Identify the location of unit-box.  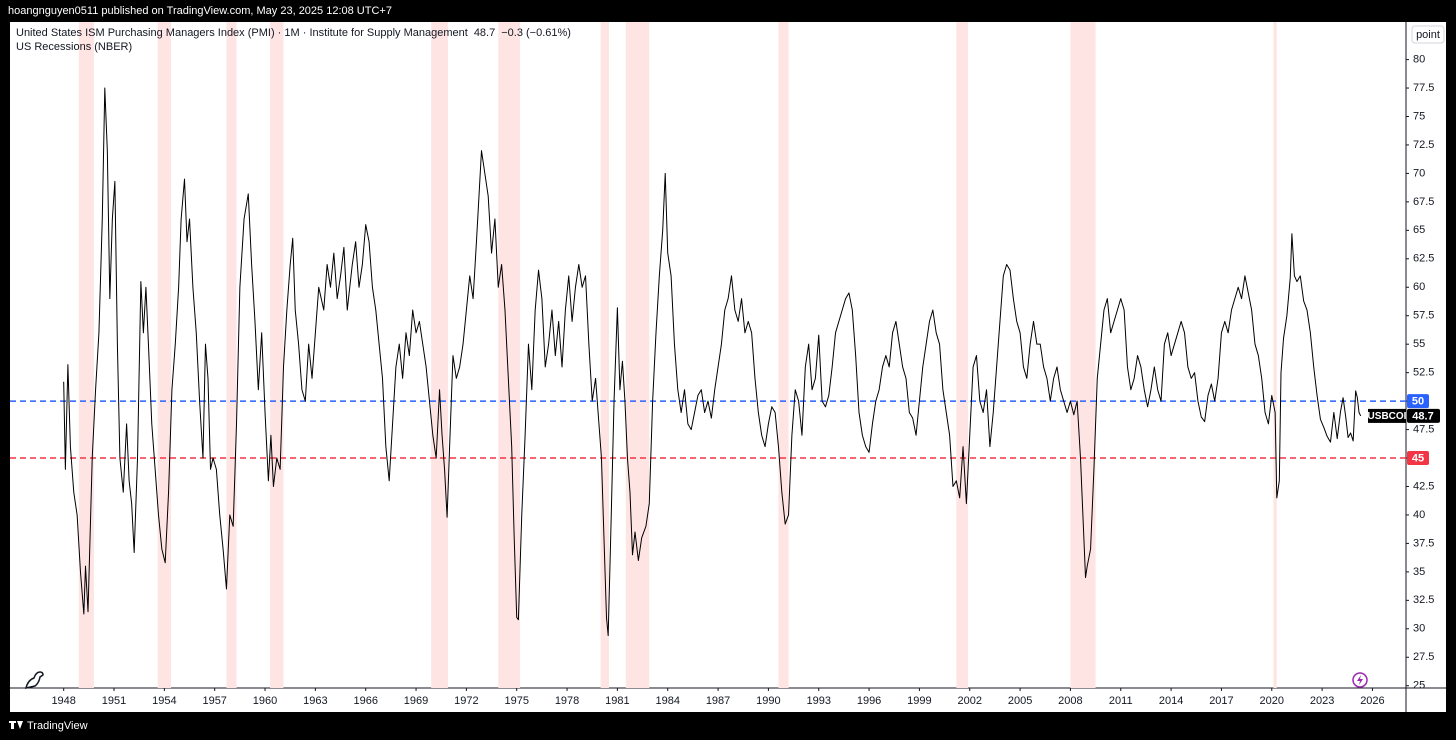
(1428, 34).